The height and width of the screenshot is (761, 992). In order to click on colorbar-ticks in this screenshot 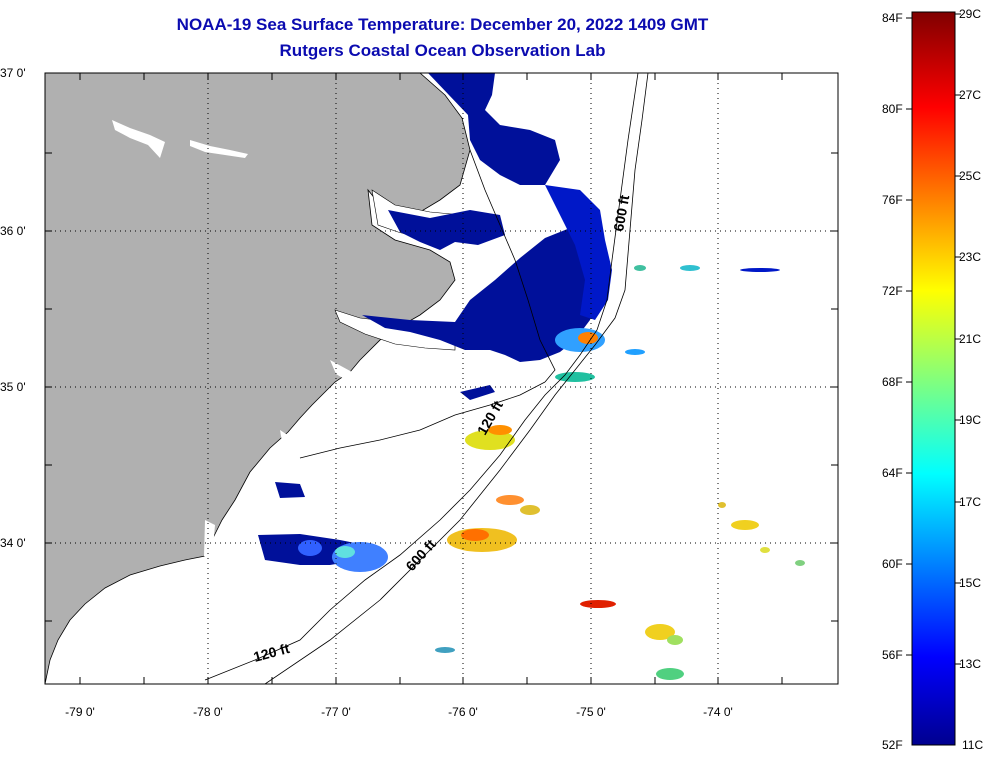, I will do `click(933, 339)`.